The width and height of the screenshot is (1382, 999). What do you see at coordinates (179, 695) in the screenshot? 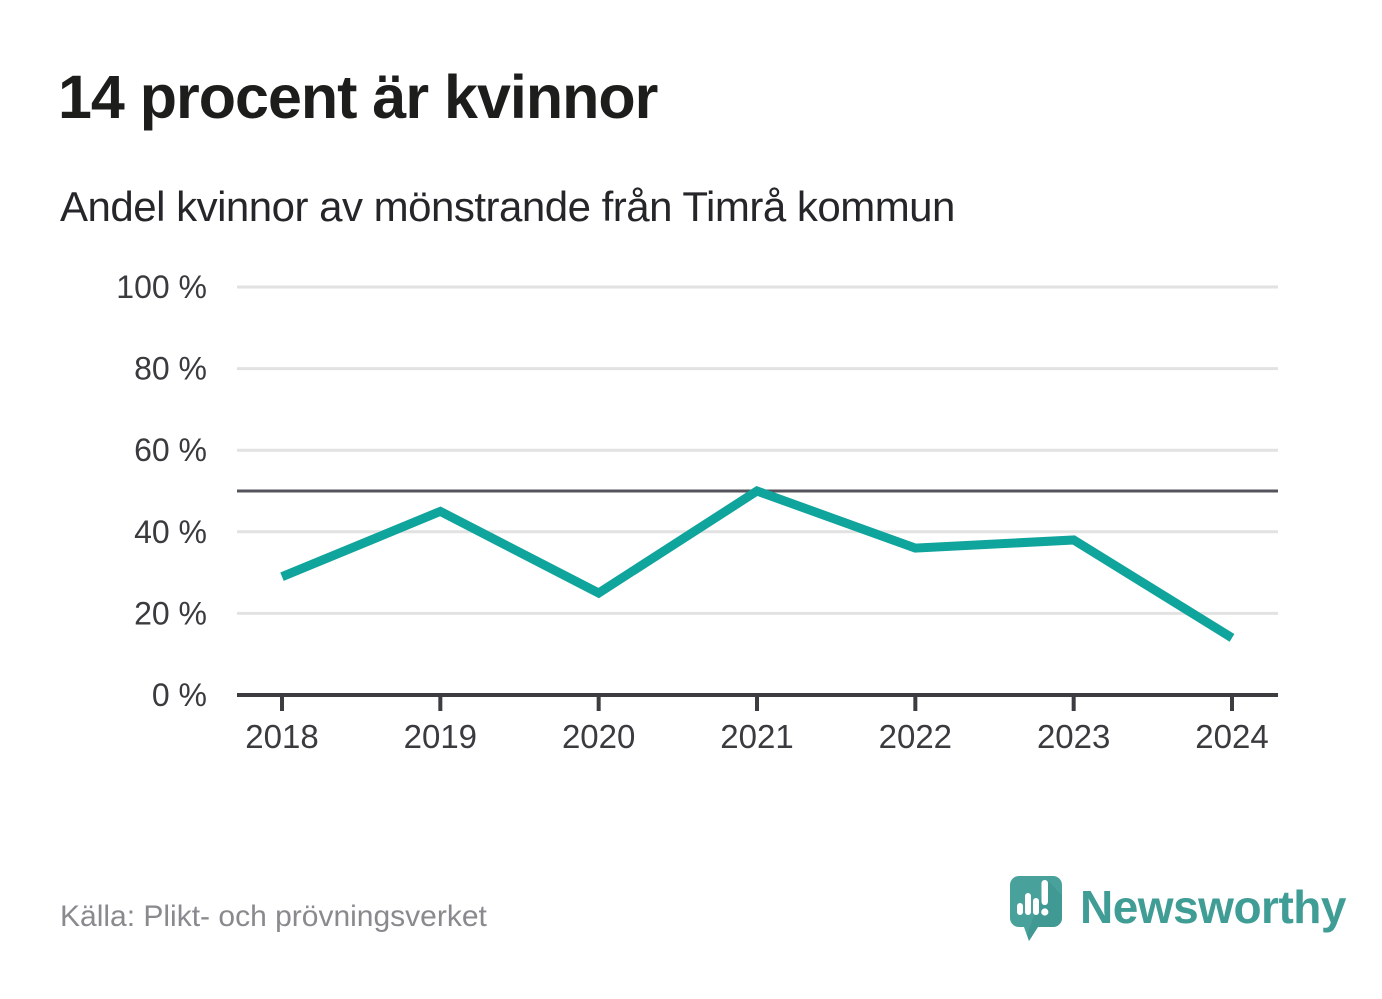
I see `y-tick-label: 0 %` at bounding box center [179, 695].